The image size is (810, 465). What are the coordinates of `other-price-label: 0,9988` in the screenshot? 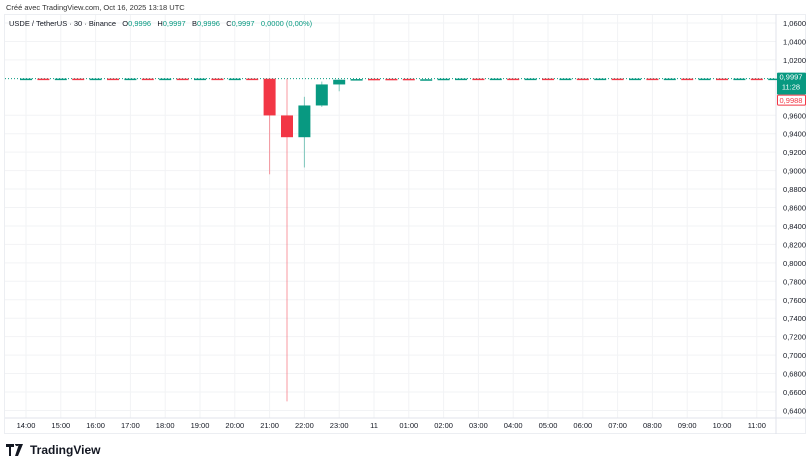 It's located at (791, 100).